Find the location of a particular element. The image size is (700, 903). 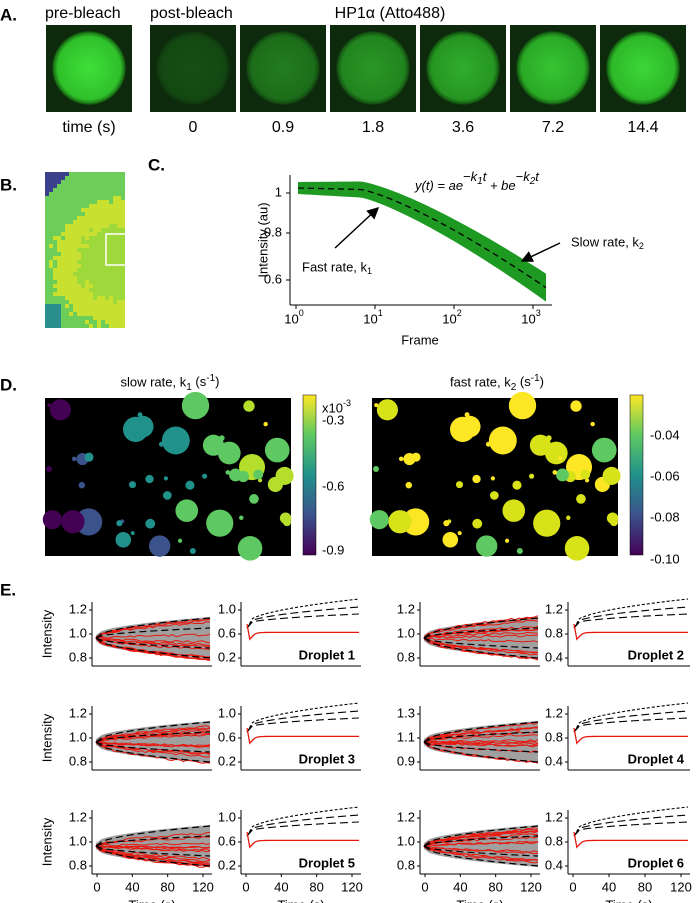

y-tick-label: 1.1 is located at coordinates (406, 736).